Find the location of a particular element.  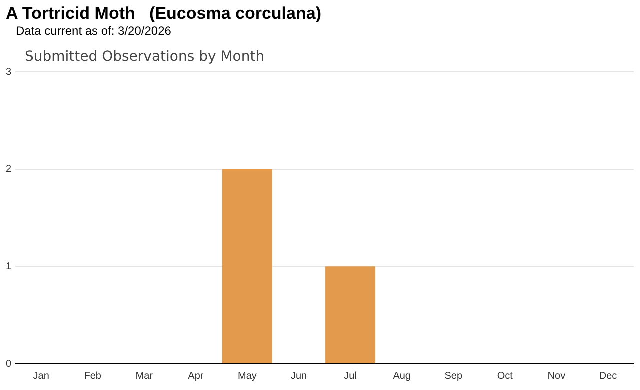

x-tick-label: Aug is located at coordinates (402, 376).